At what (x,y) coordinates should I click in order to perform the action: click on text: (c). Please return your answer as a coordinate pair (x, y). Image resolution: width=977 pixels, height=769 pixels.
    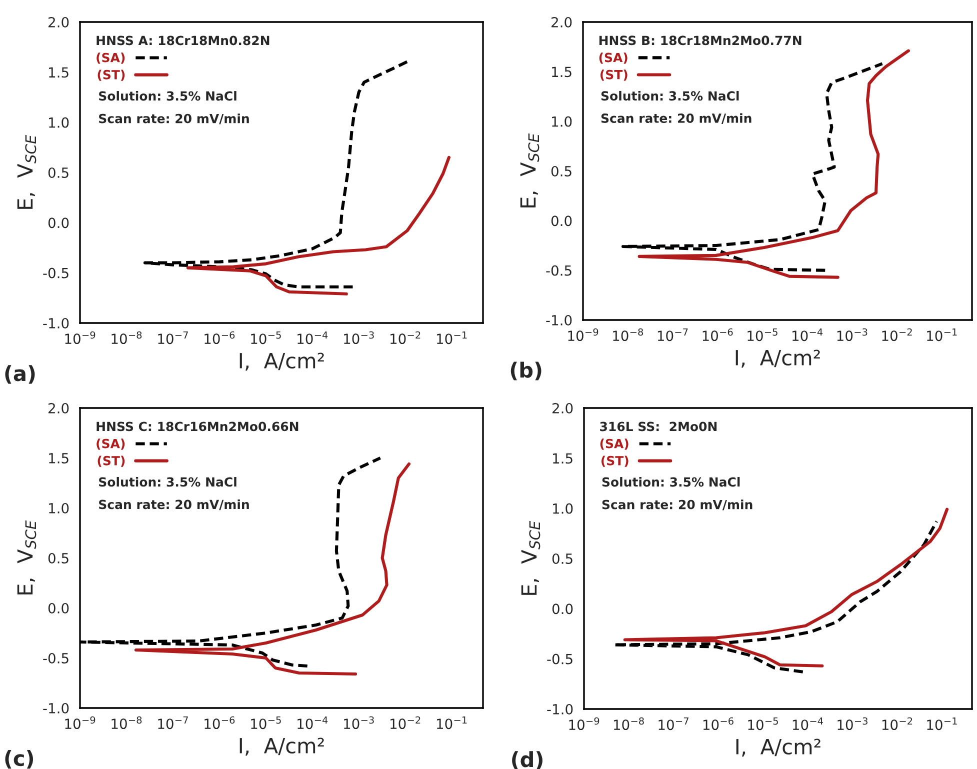
    Looking at the image, I should click on (19, 759).